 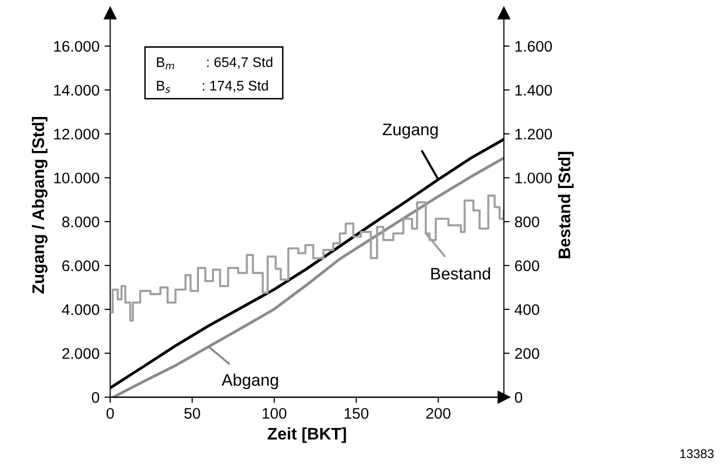 What do you see at coordinates (250, 382) in the screenshot?
I see `legend-label: Abgang` at bounding box center [250, 382].